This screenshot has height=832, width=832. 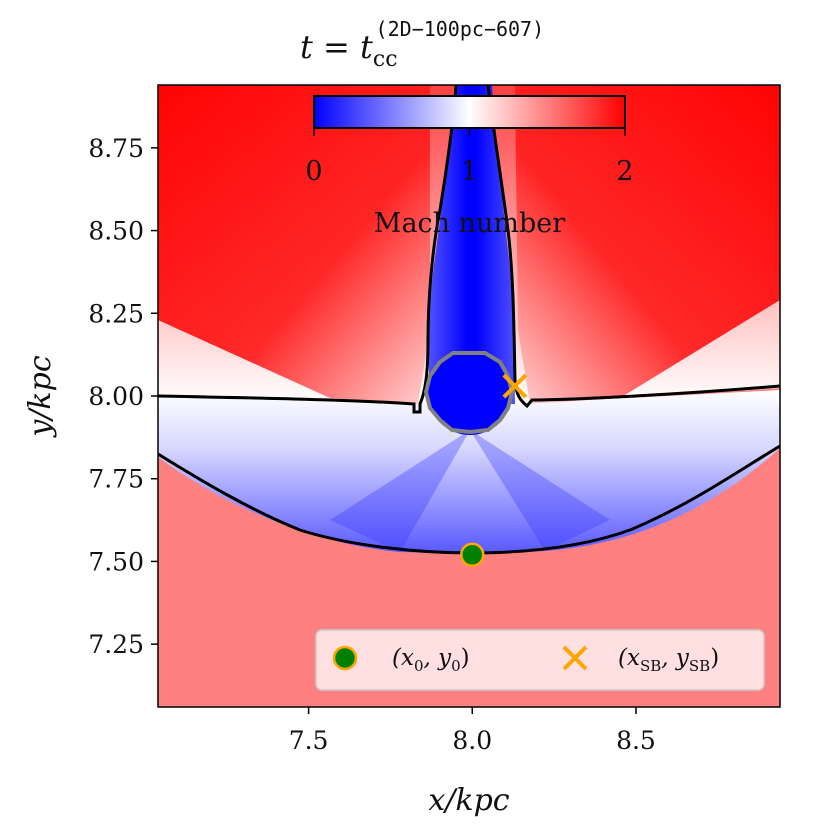 What do you see at coordinates (469, 171) in the screenshot?
I see `colorbar-tick-label: 1` at bounding box center [469, 171].